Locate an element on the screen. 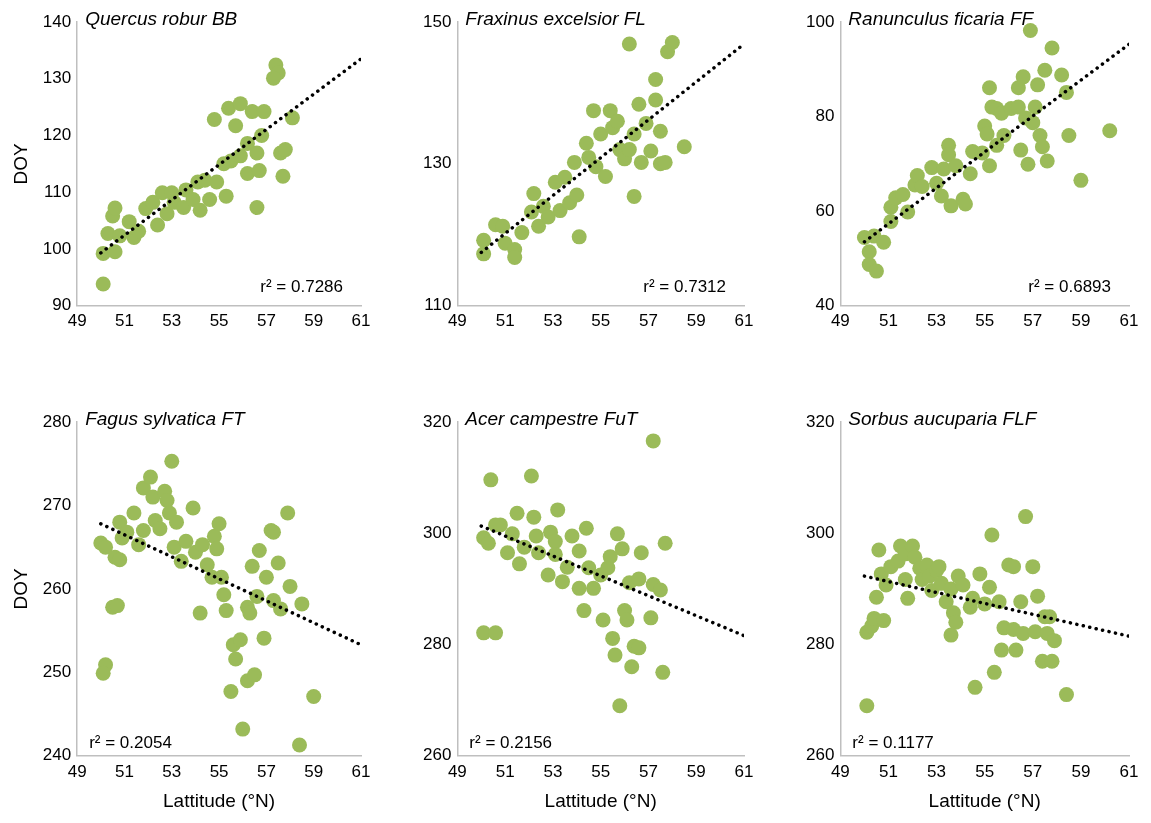 This screenshot has width=1151, height=823. y-tick-label: 110 is located at coordinates (58, 191).